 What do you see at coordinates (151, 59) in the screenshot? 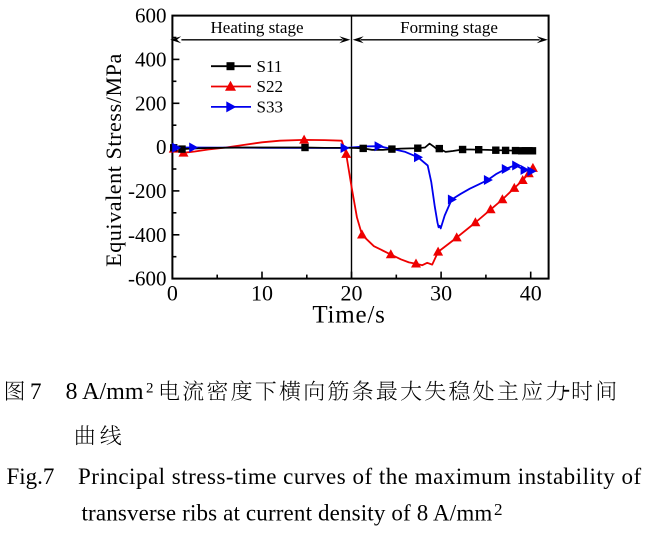
I see `svg-text: 400` at bounding box center [151, 59].